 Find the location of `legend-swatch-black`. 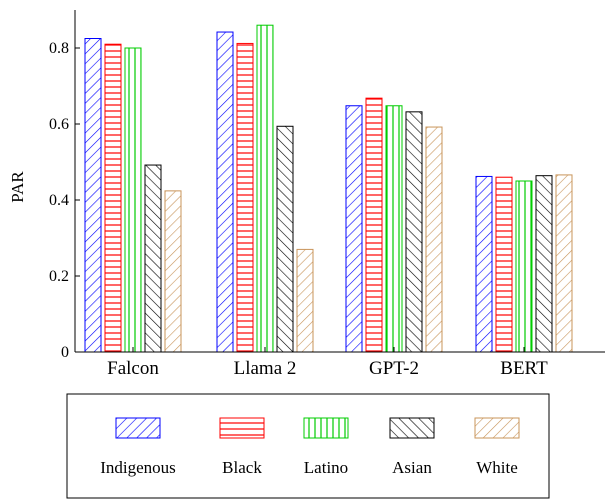

legend-swatch-black is located at coordinates (242, 428).